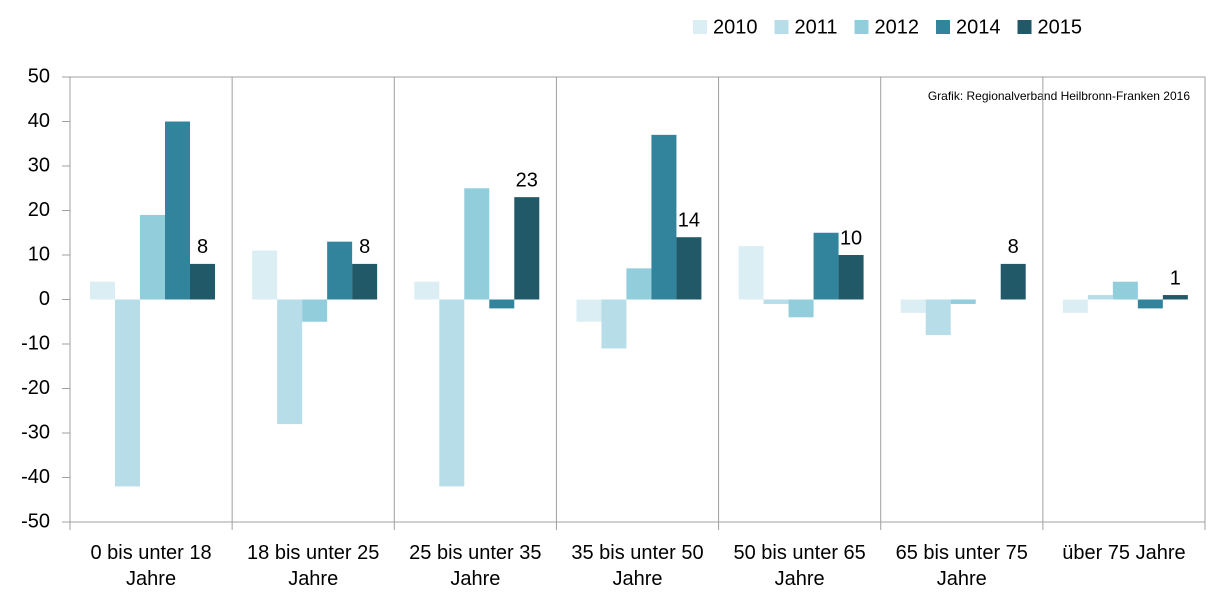 Image resolution: width=1215 pixels, height=599 pixels. Describe the element at coordinates (978, 27) in the screenshot. I see `legend-label: 2014` at that location.